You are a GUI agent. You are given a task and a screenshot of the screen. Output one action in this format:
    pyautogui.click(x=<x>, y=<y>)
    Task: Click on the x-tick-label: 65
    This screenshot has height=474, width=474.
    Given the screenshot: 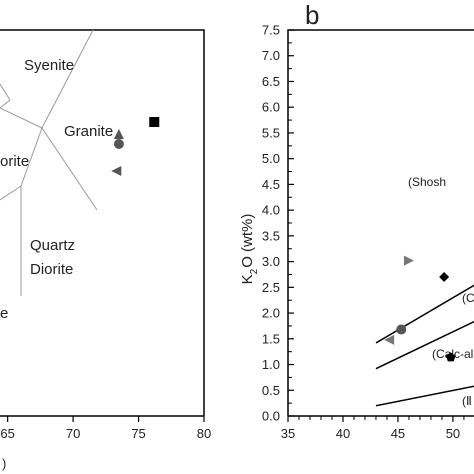 What is the action you would take?
    pyautogui.click(x=7, y=433)
    